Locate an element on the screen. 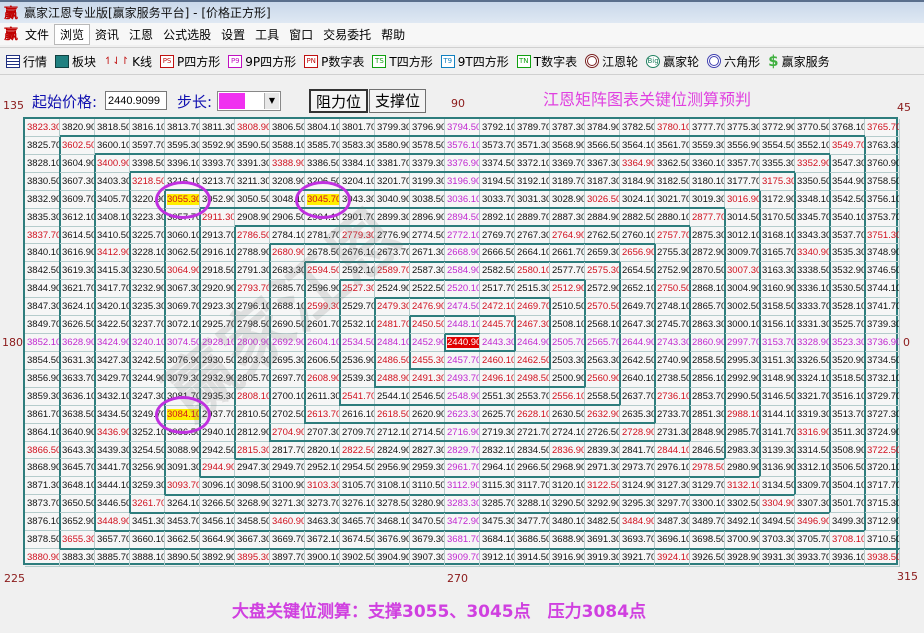  grid-cell: 3708.10 is located at coordinates (847, 540).